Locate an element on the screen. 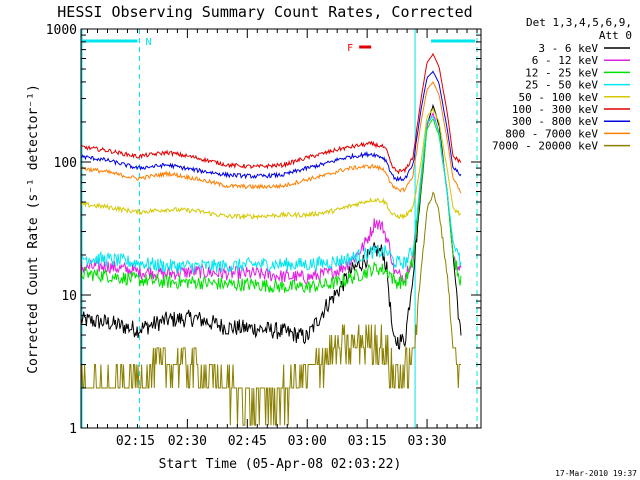 The height and width of the screenshot is (480, 640). flare-flag-label: F is located at coordinates (350, 48).